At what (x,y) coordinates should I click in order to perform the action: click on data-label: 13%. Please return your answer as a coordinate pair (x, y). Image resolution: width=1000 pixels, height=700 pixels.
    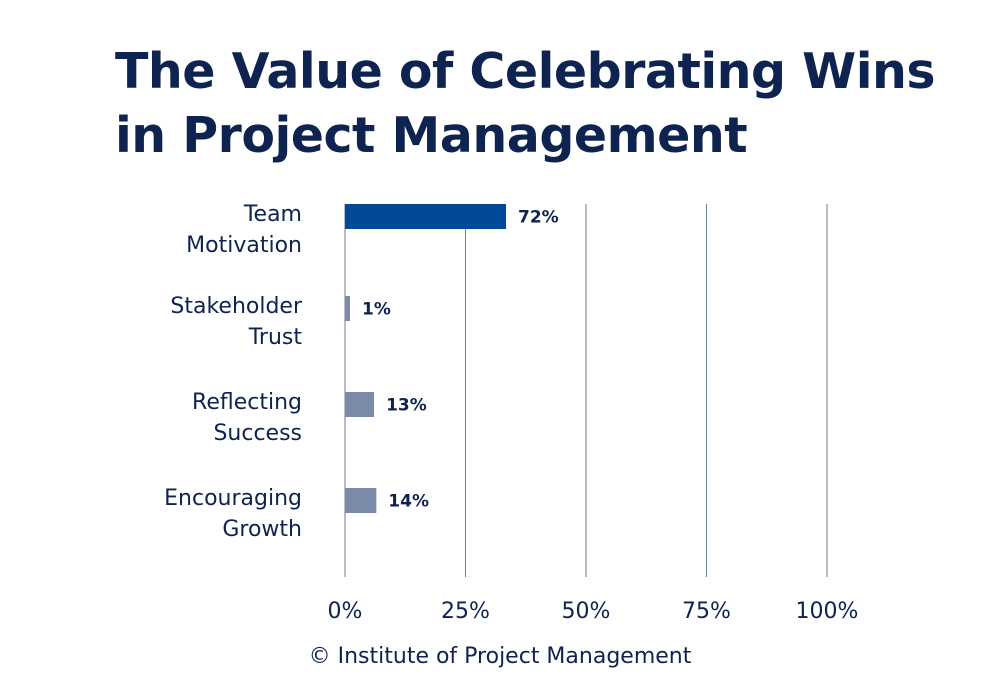
    Looking at the image, I should click on (406, 406).